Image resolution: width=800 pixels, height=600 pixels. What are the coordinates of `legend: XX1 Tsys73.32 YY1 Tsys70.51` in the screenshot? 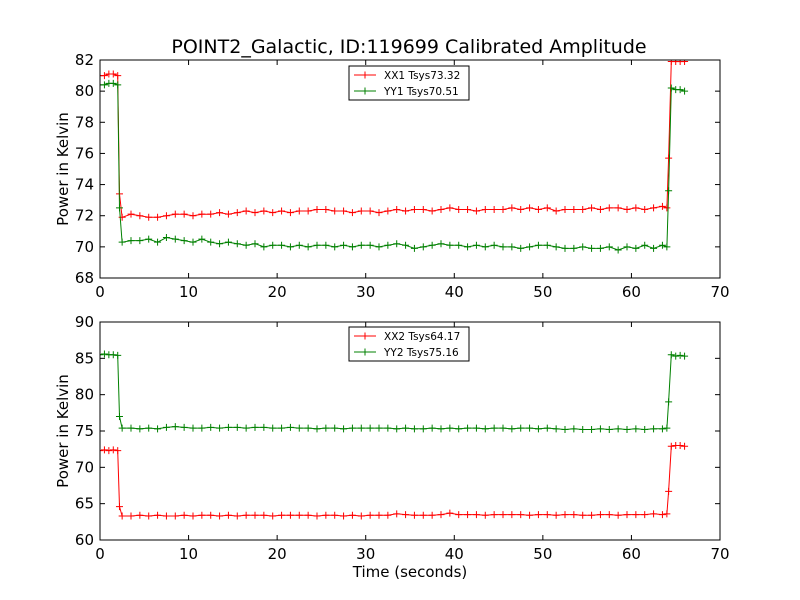 It's located at (409, 83).